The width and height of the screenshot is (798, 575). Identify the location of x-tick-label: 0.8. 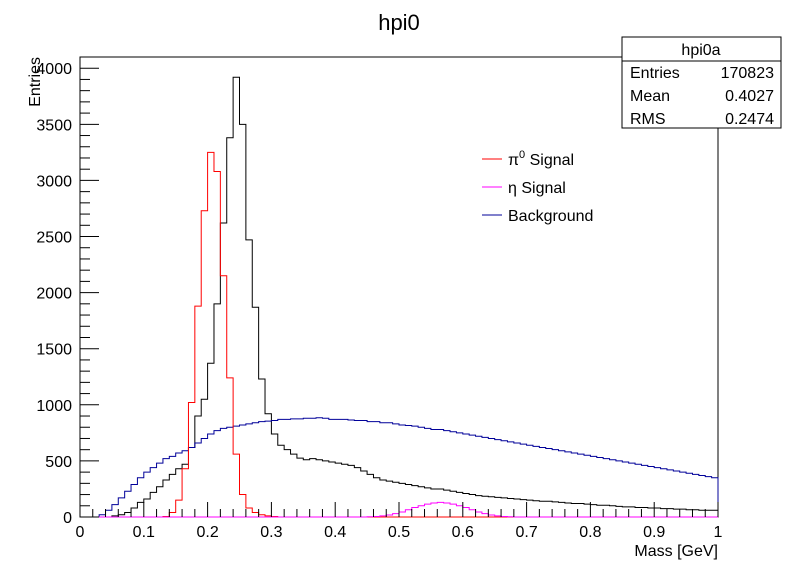
(590, 532).